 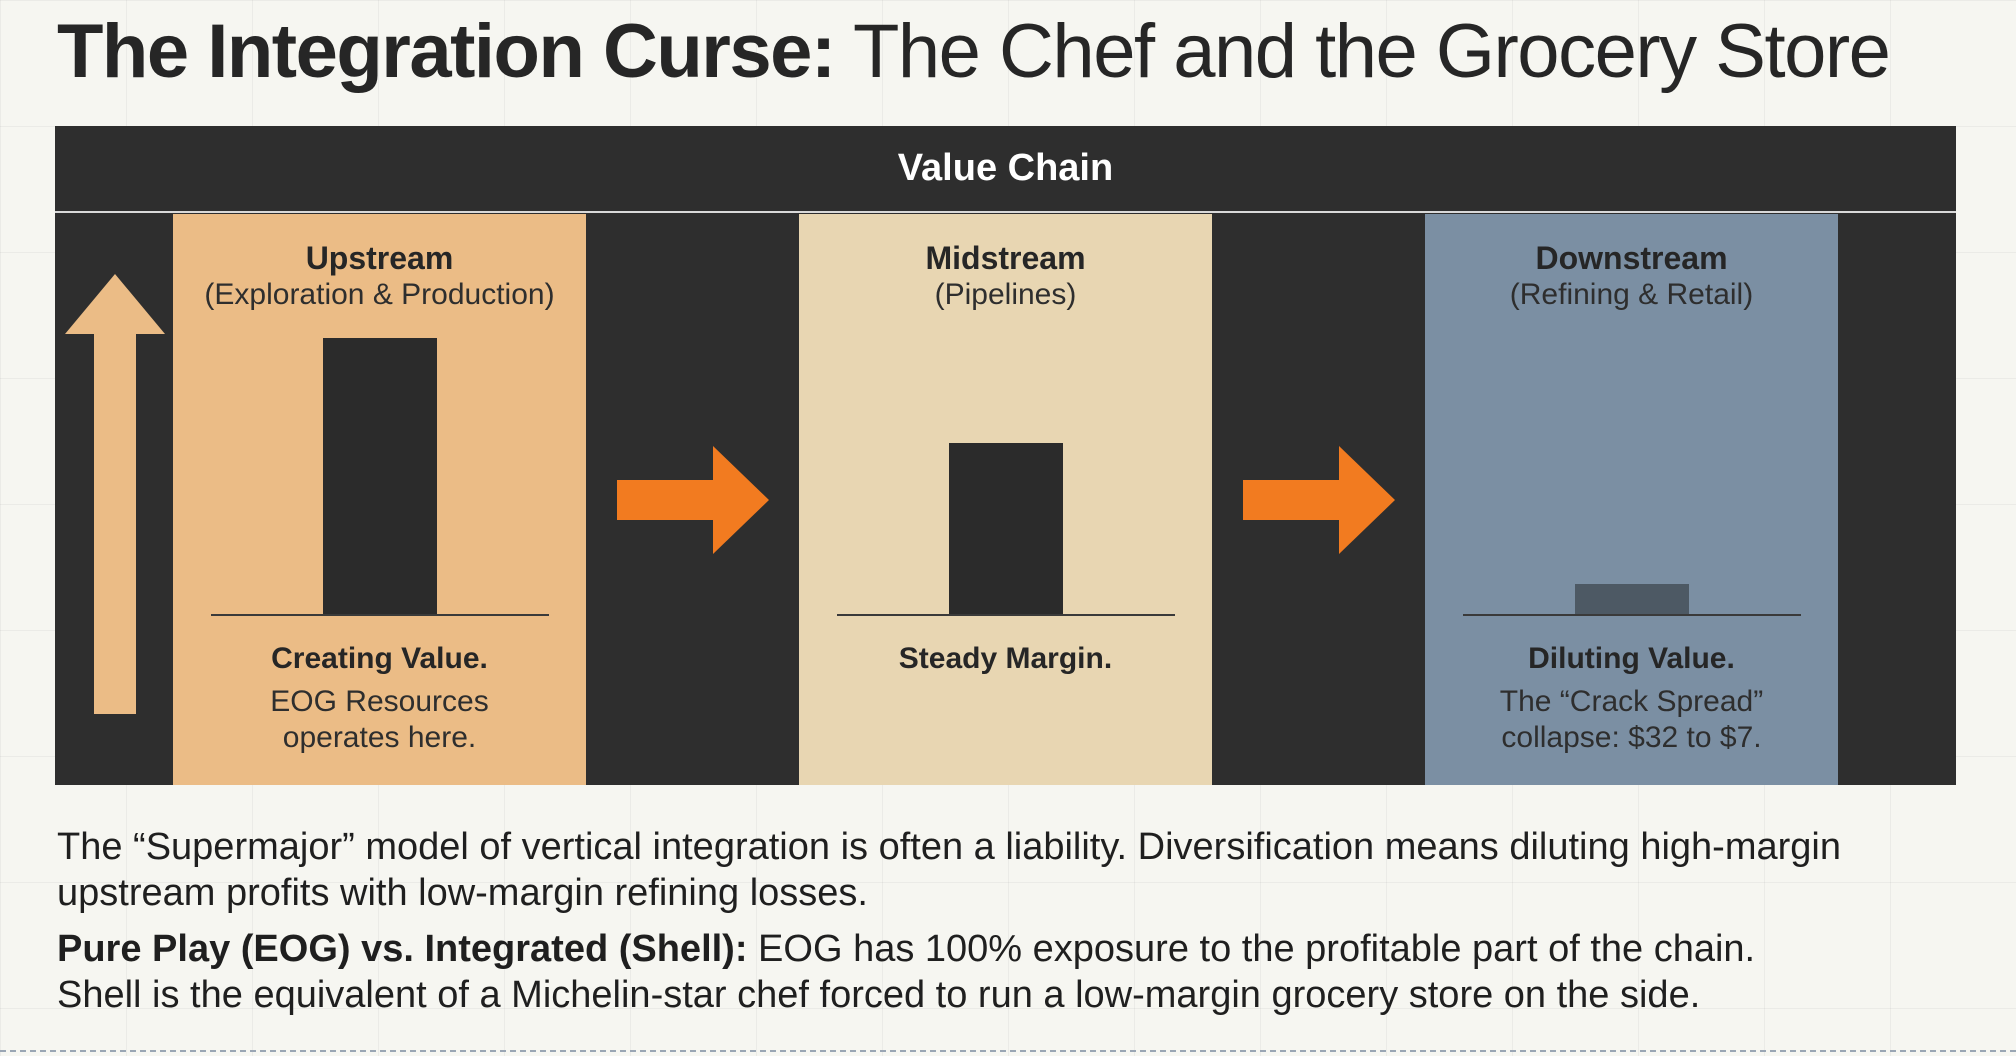 I want to click on value-chain-header-label: Value Chain, so click(x=1005, y=168).